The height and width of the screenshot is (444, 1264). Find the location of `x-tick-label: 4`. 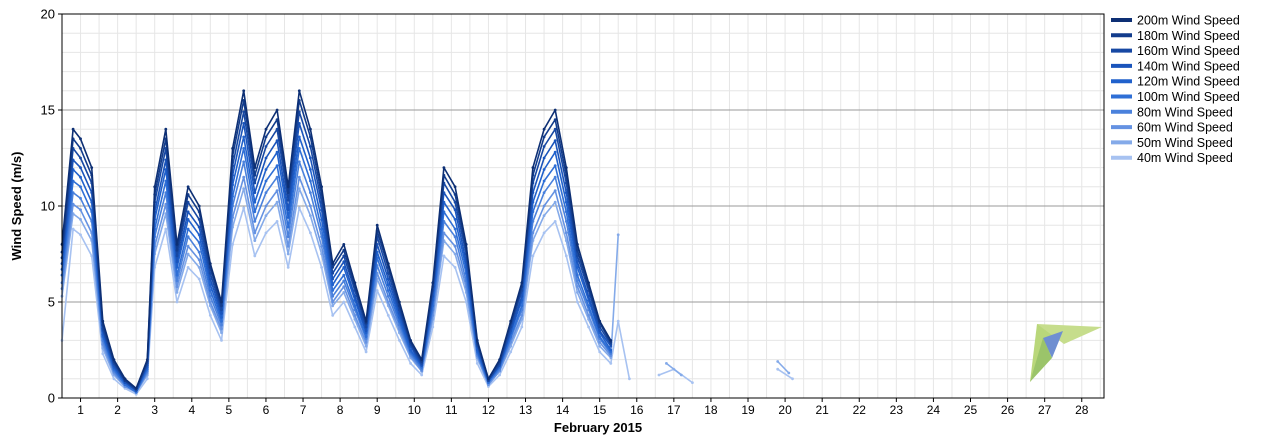

x-tick-label: 4 is located at coordinates (191, 410).